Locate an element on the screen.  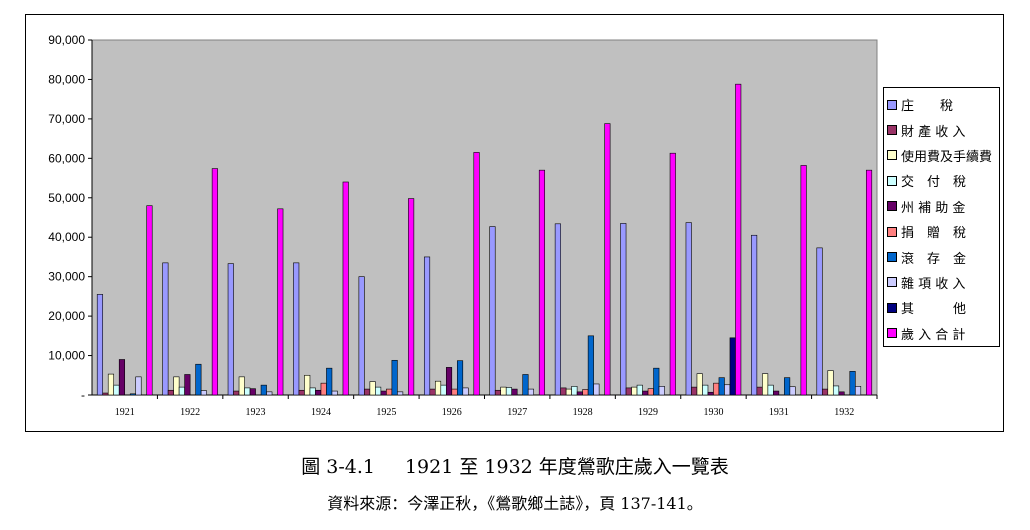
legend-label: 交 付 稅 is located at coordinates (934, 183).